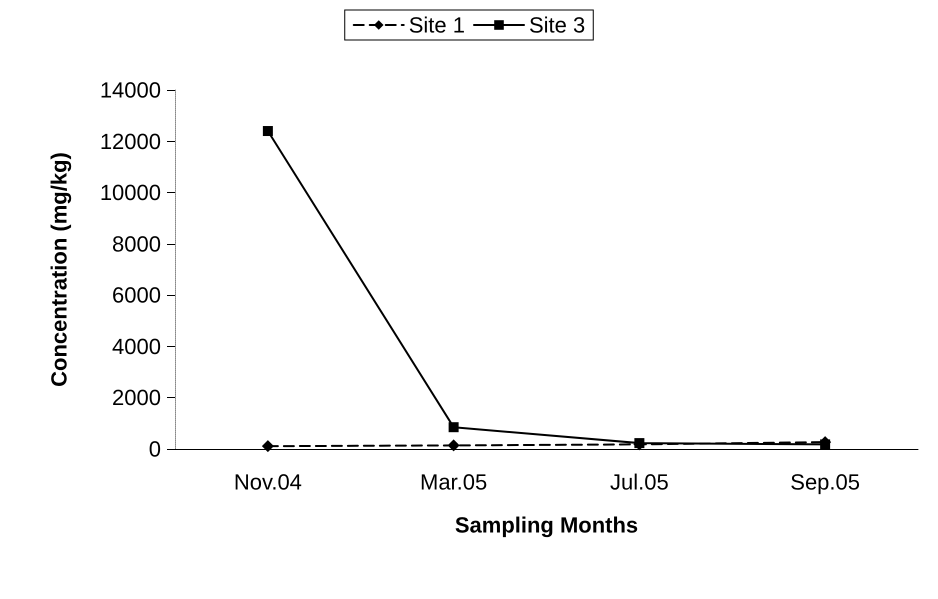 Image resolution: width=938 pixels, height=599 pixels. Describe the element at coordinates (136, 397) in the screenshot. I see `y-tick-label: 2000` at that location.